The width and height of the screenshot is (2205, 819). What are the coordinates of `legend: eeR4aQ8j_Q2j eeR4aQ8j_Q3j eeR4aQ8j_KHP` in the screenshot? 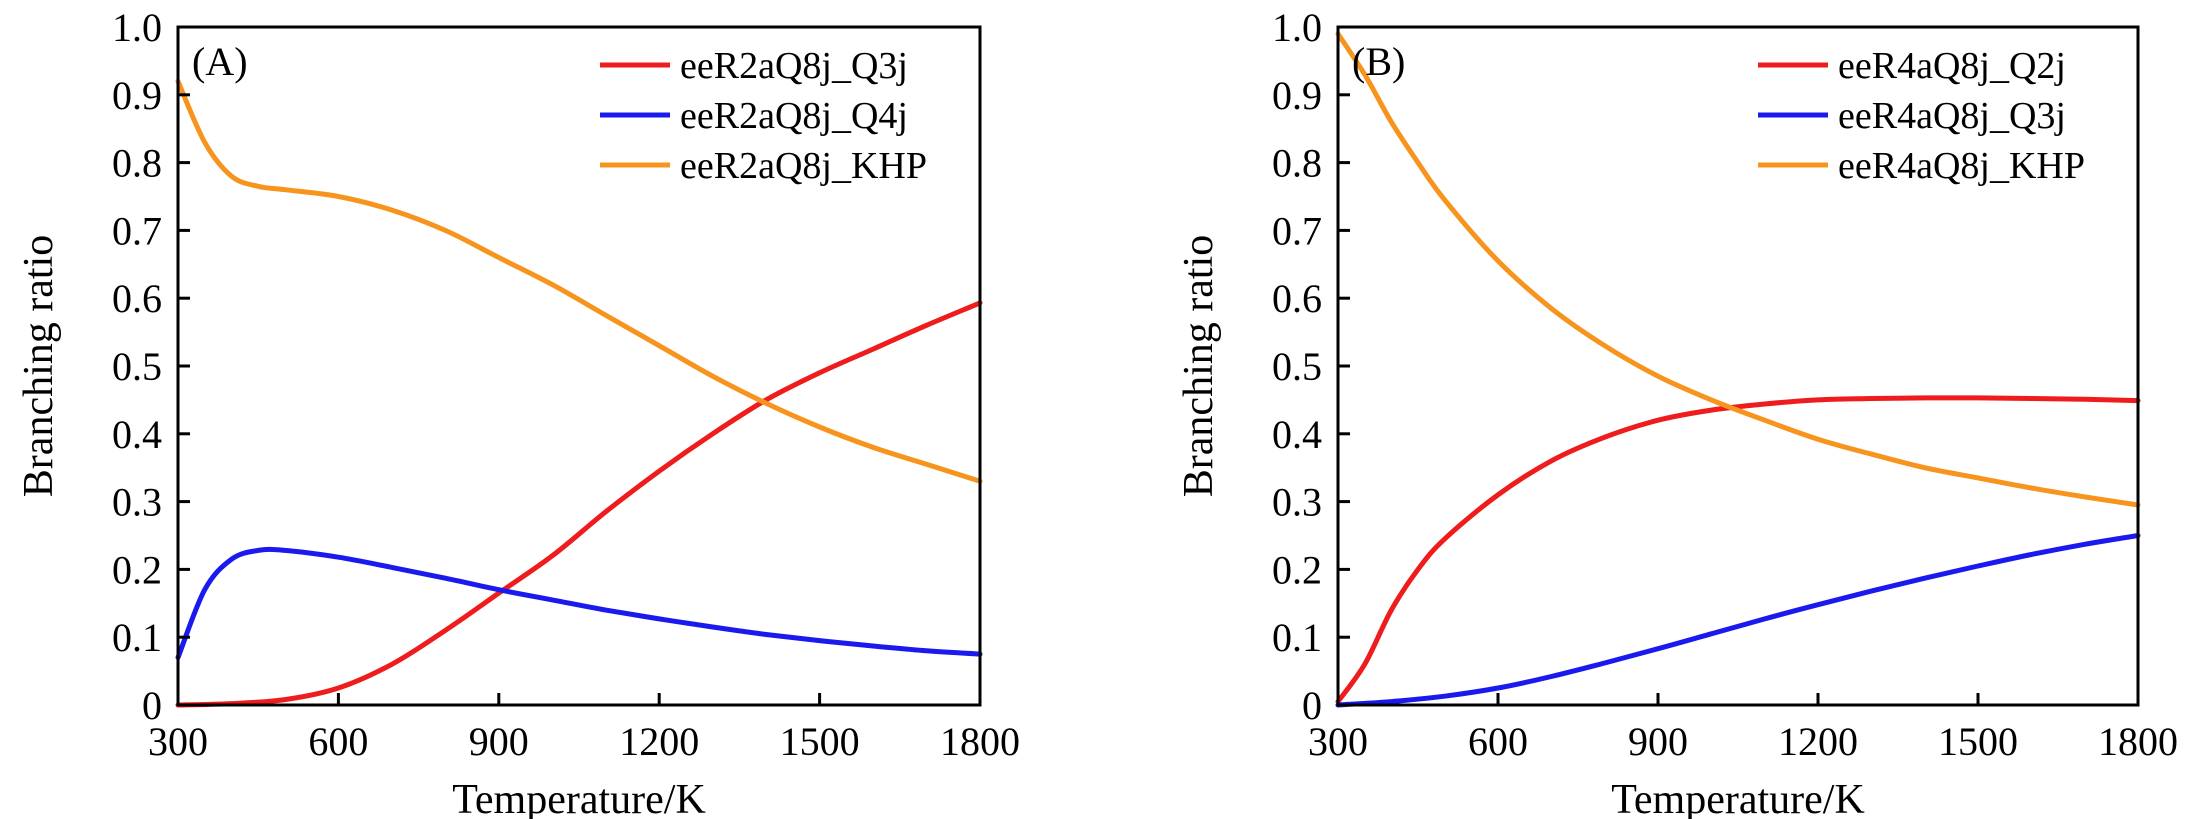 It's located at (1921, 116).